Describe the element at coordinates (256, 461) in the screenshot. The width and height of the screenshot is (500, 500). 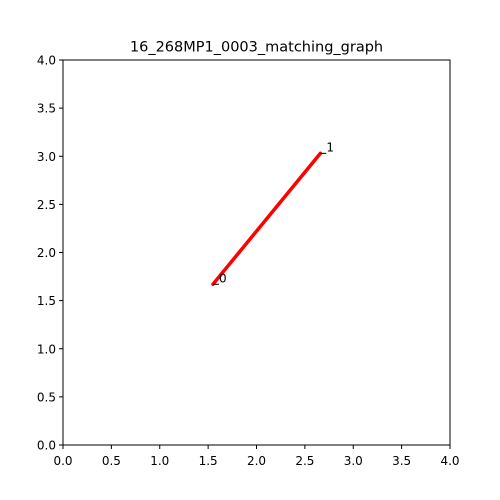
I see `x-tick-label-4: 2.0` at that location.